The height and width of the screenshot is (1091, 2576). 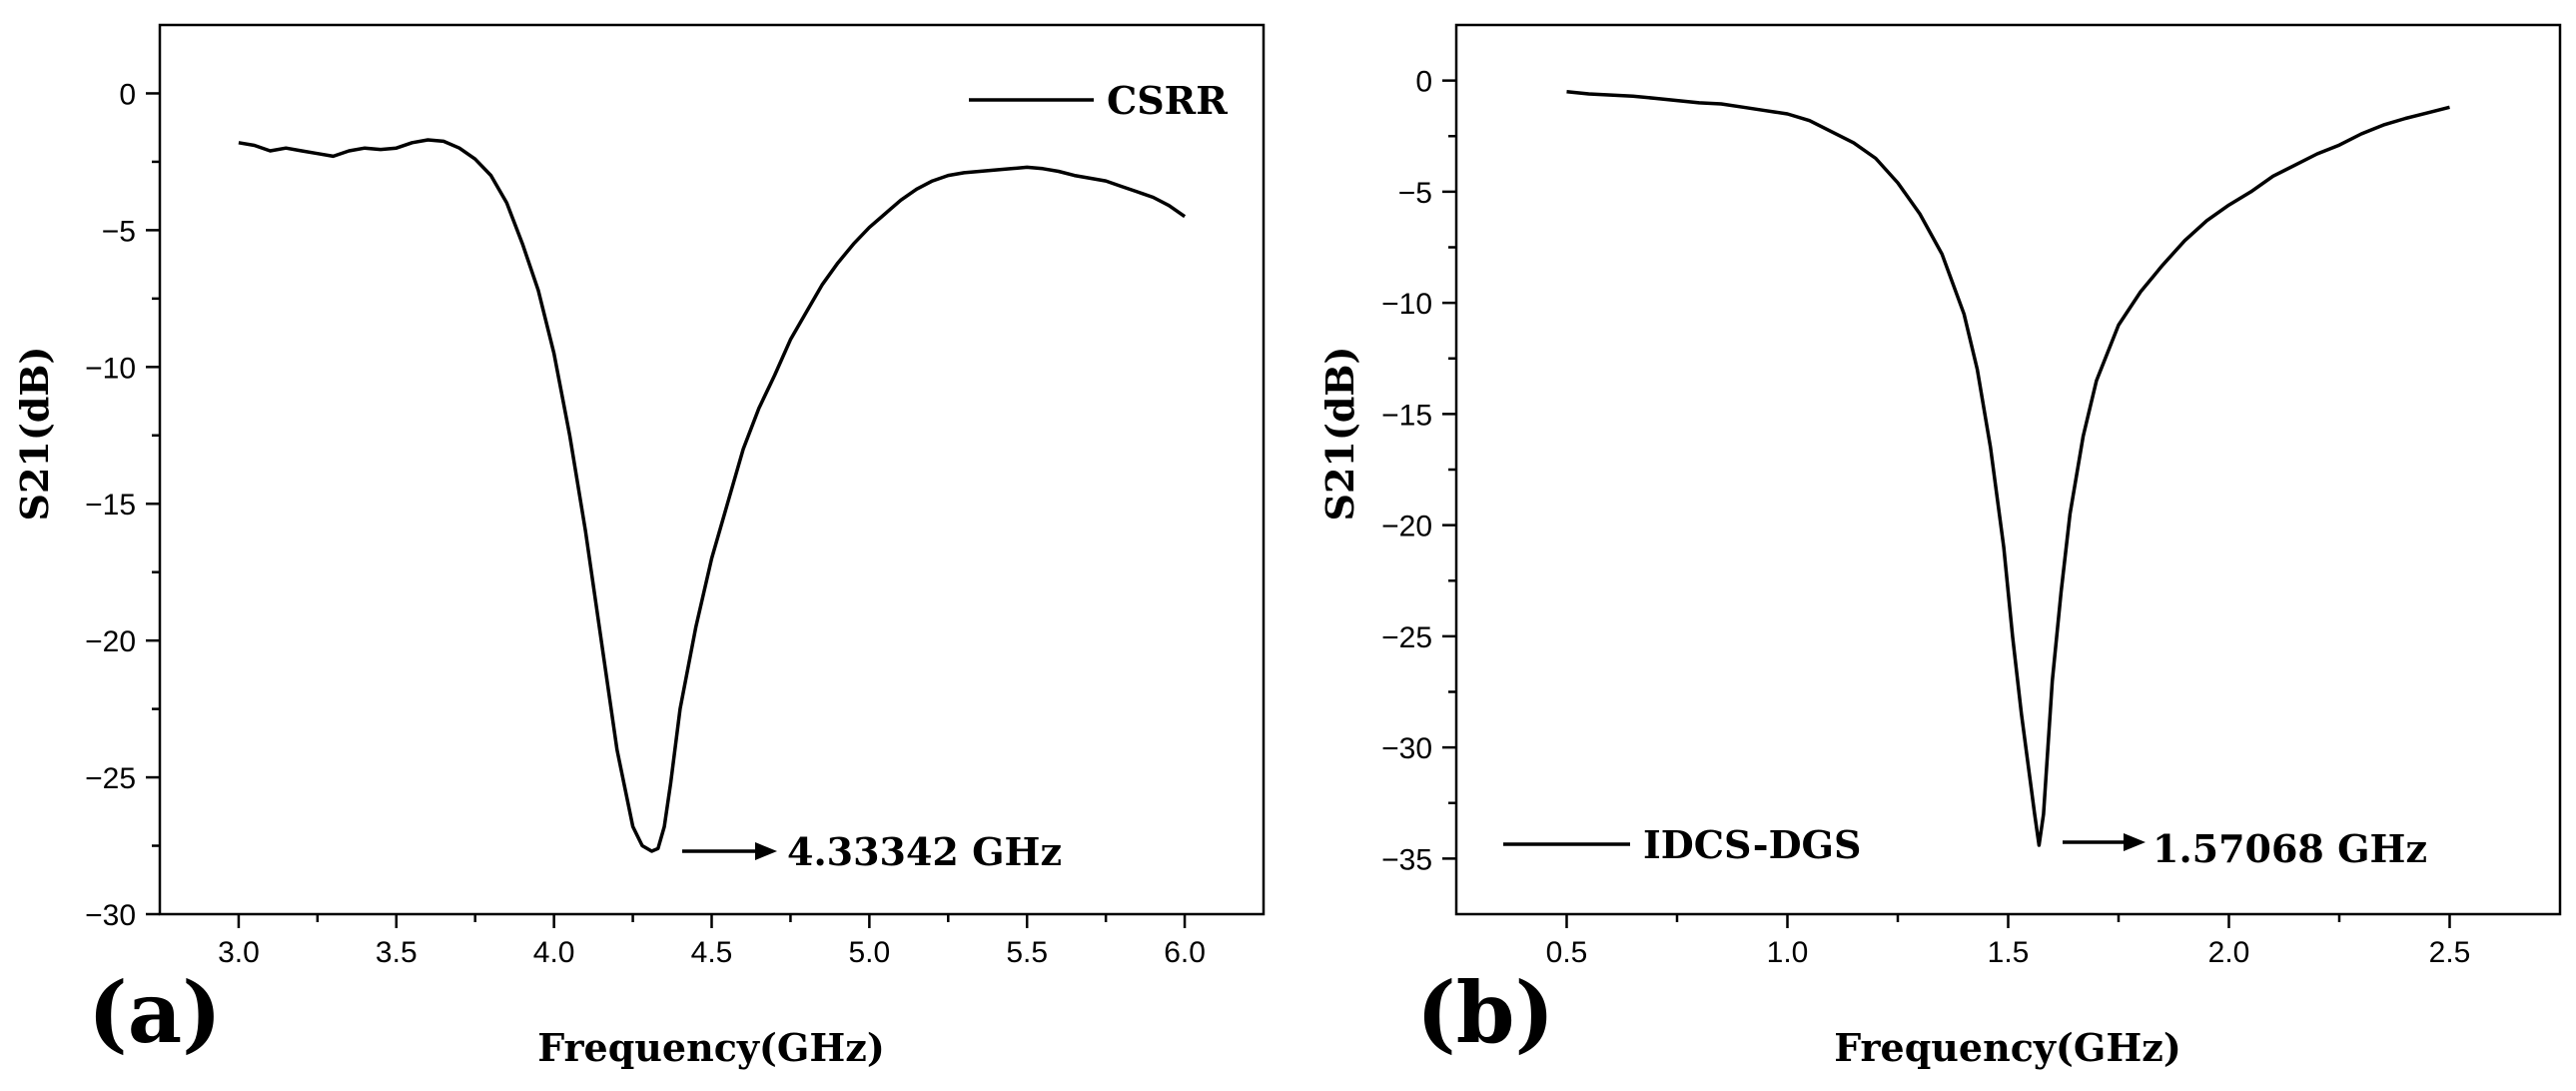 What do you see at coordinates (1185, 952) in the screenshot?
I see `x-tick-label: 6.0` at bounding box center [1185, 952].